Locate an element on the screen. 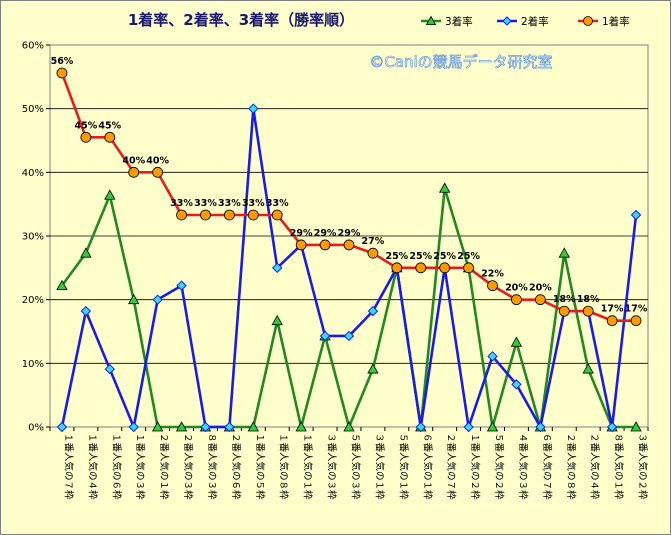 The height and width of the screenshot is (535, 671). x-tick-label: １番人気の３枠 is located at coordinates (140, 466).